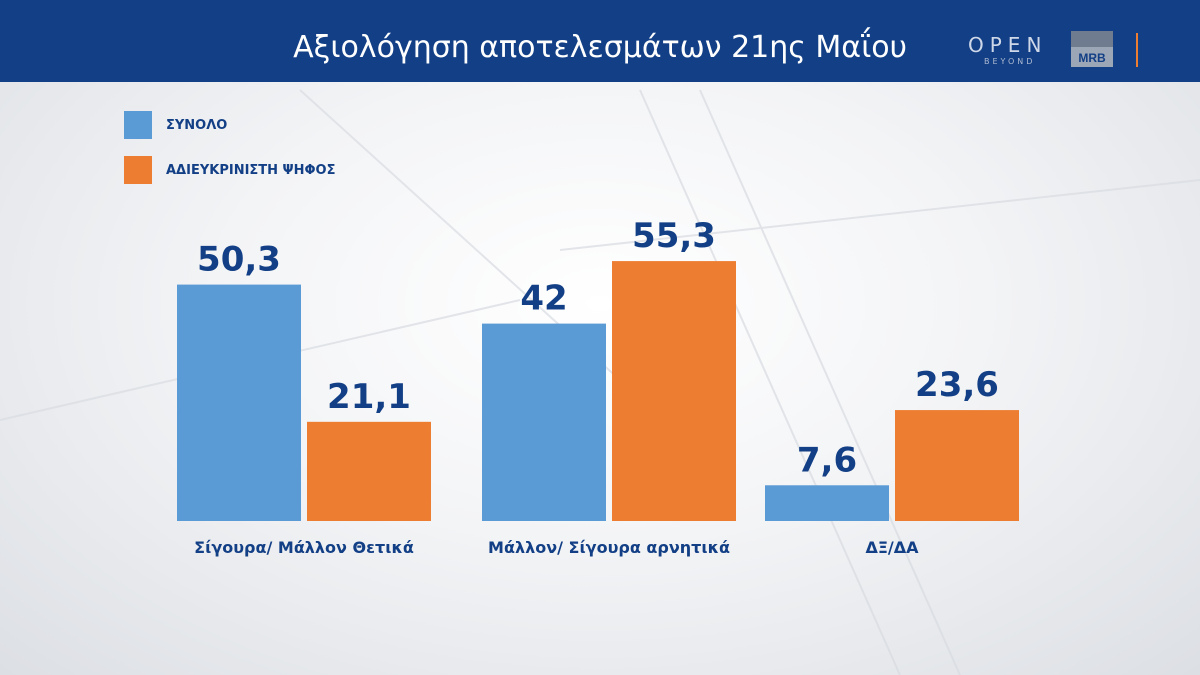 The image size is (1200, 675). What do you see at coordinates (609, 547) in the screenshot?
I see `category-label-negative: Μάλλον/ Σίγουρα αρνητικά` at bounding box center [609, 547].